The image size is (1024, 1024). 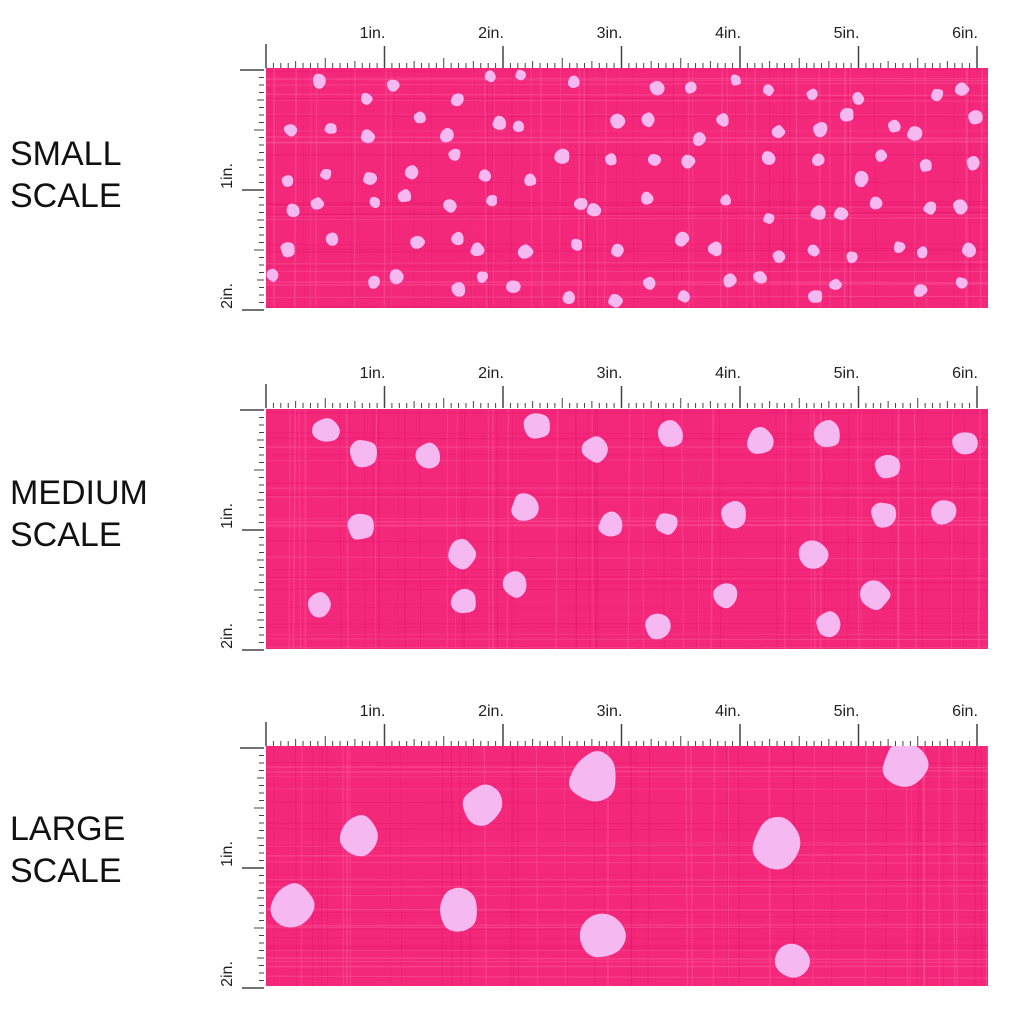 I want to click on scale-label-line1: LARGE, so click(x=68, y=829).